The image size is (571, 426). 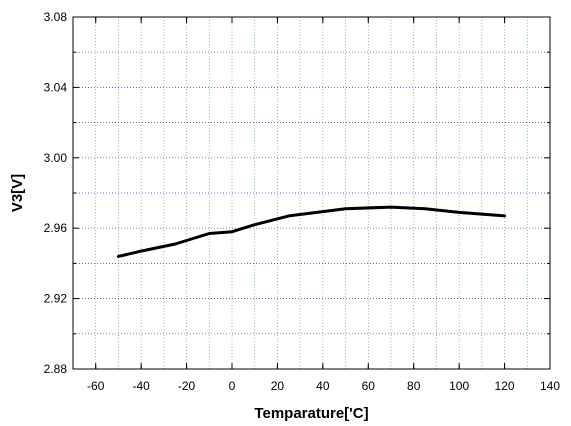 I want to click on x-tick-labels: -60 -40 -20 0 20 40 60 80 100 120 140, so click(x=323, y=386).